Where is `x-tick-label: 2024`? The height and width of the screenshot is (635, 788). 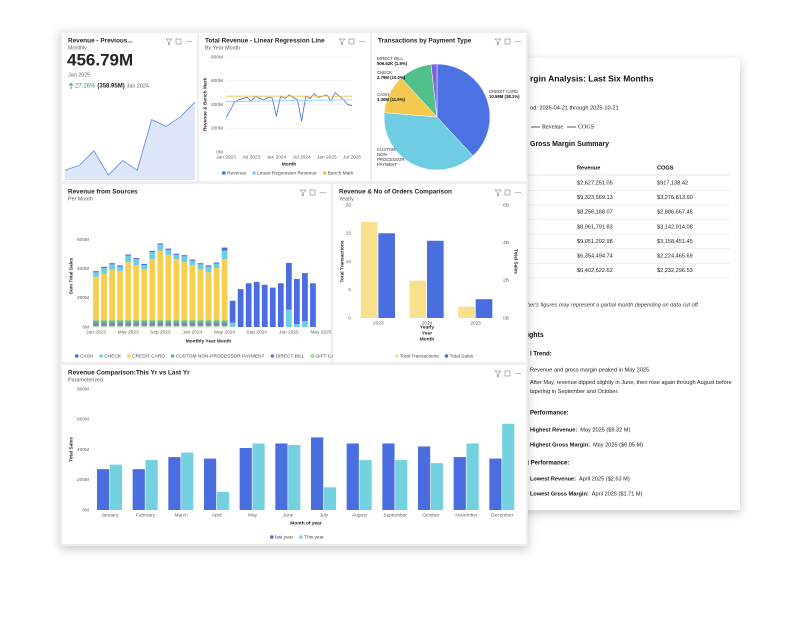
x-tick-label: 2024 is located at coordinates (427, 323).